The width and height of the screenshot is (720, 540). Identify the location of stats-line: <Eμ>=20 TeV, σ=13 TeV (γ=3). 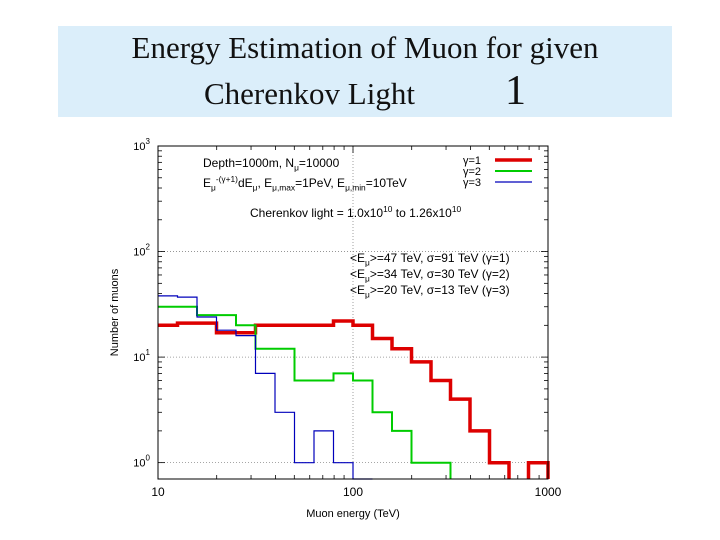
(430, 291).